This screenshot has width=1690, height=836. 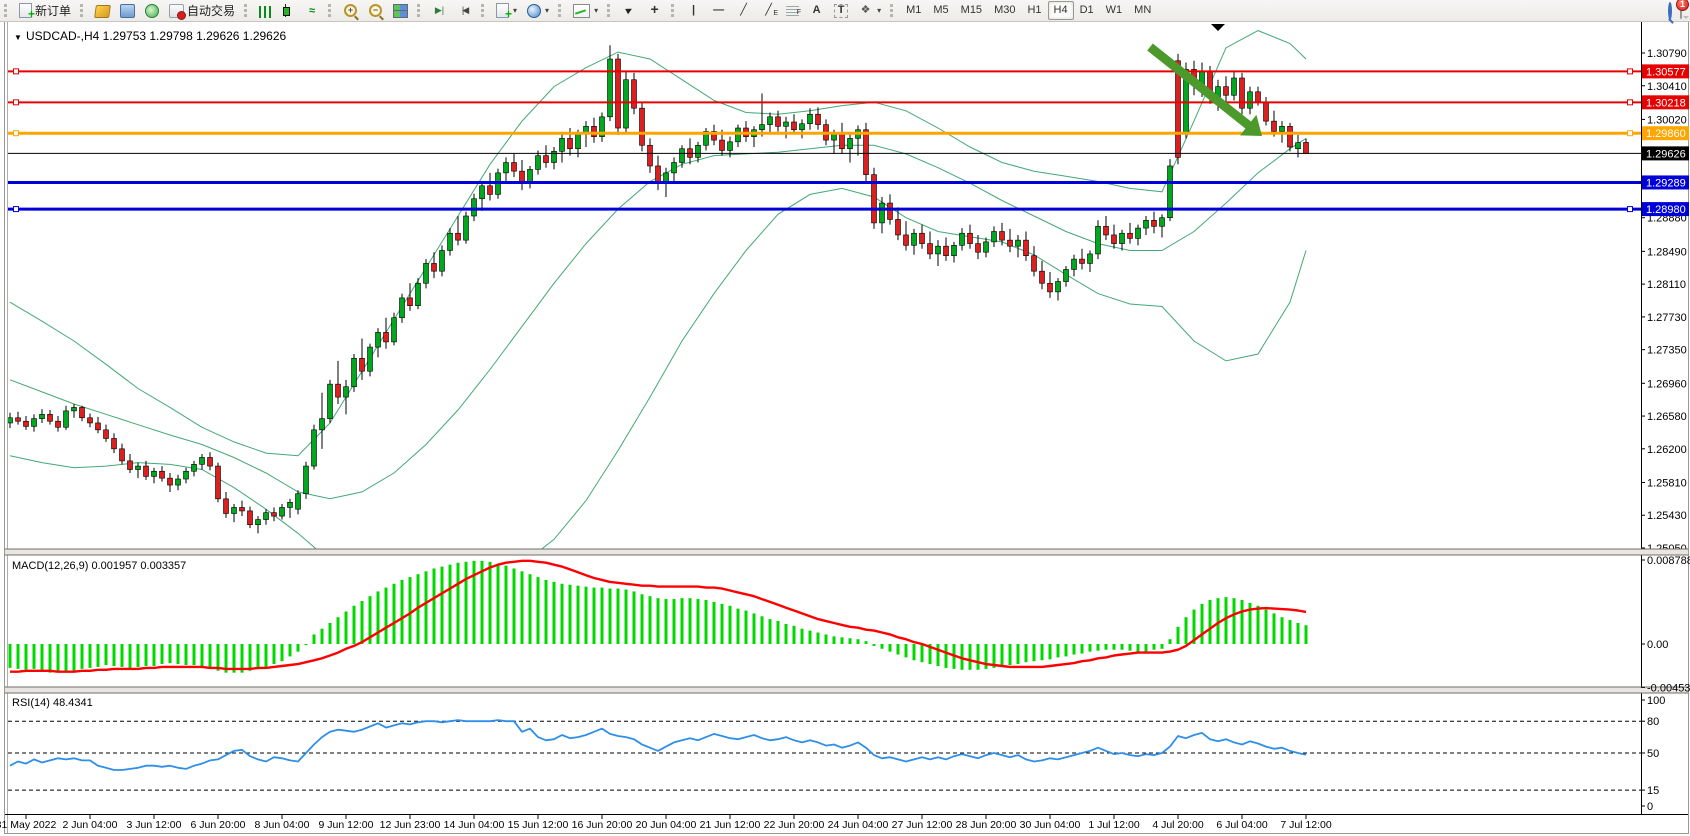 I want to click on line-chart-button: ≈, so click(x=312, y=10).